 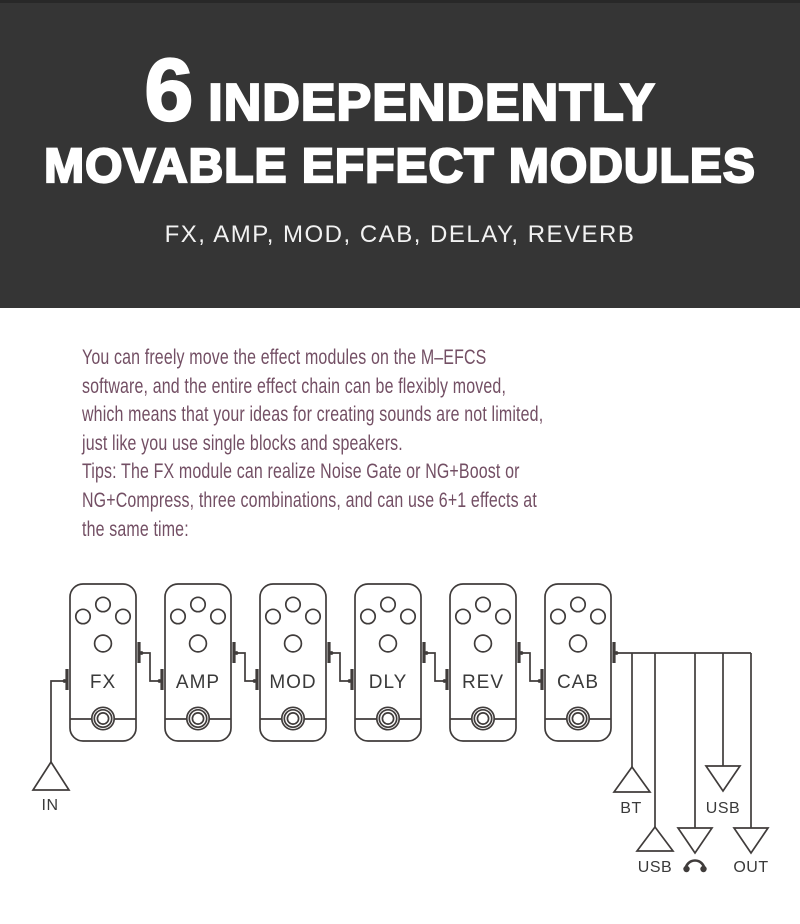 I want to click on port-label-in: IN, so click(x=50, y=805).